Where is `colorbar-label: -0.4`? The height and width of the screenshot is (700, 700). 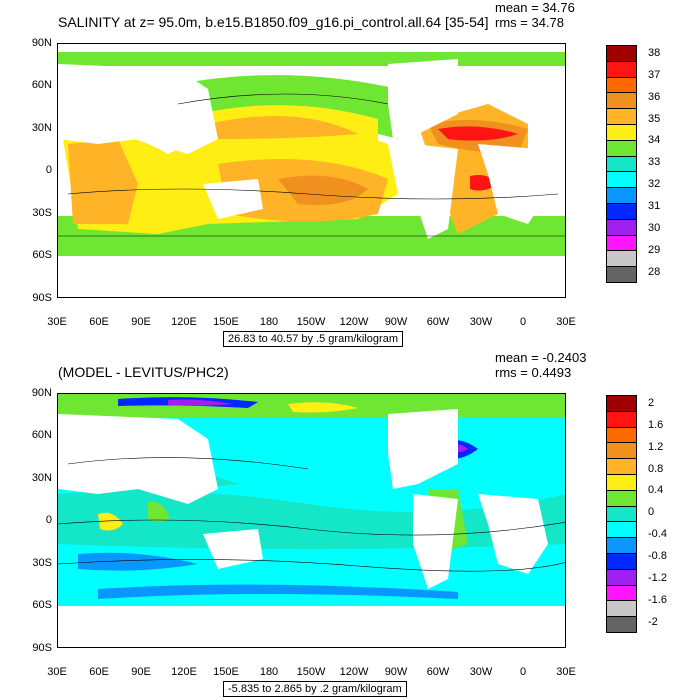
colorbar-label: -0.4 is located at coordinates (657, 534).